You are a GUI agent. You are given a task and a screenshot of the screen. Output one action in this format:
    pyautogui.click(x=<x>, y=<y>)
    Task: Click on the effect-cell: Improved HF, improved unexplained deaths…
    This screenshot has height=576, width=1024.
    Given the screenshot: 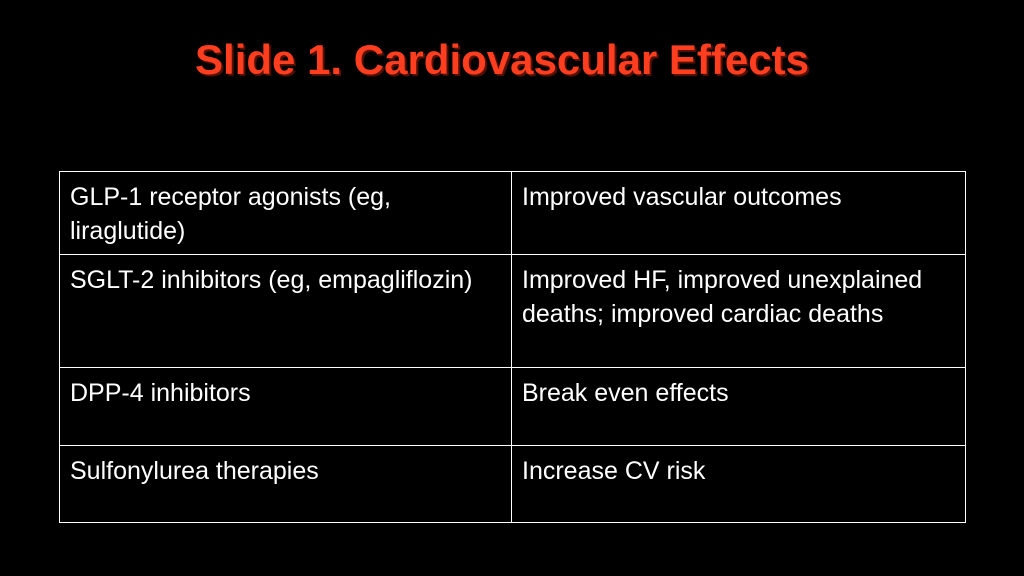 What is the action you would take?
    pyautogui.click(x=738, y=311)
    